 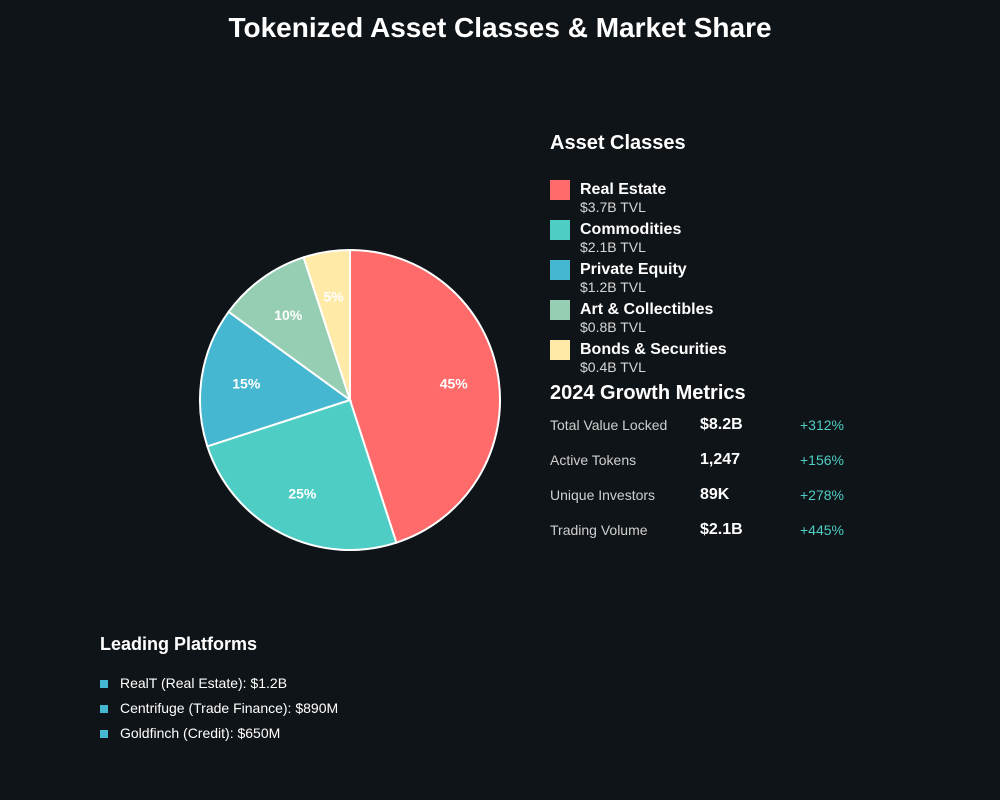 What do you see at coordinates (333, 296) in the screenshot?
I see `pie-slice-label: 5%` at bounding box center [333, 296].